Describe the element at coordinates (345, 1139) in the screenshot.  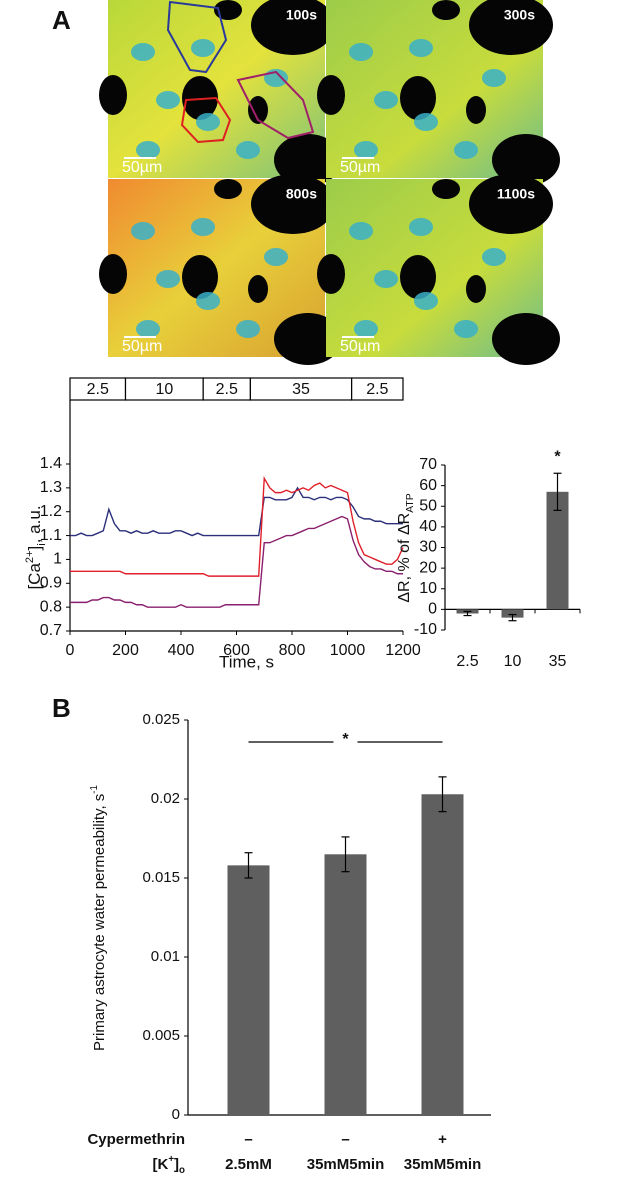
I see `row-value: –` at that location.